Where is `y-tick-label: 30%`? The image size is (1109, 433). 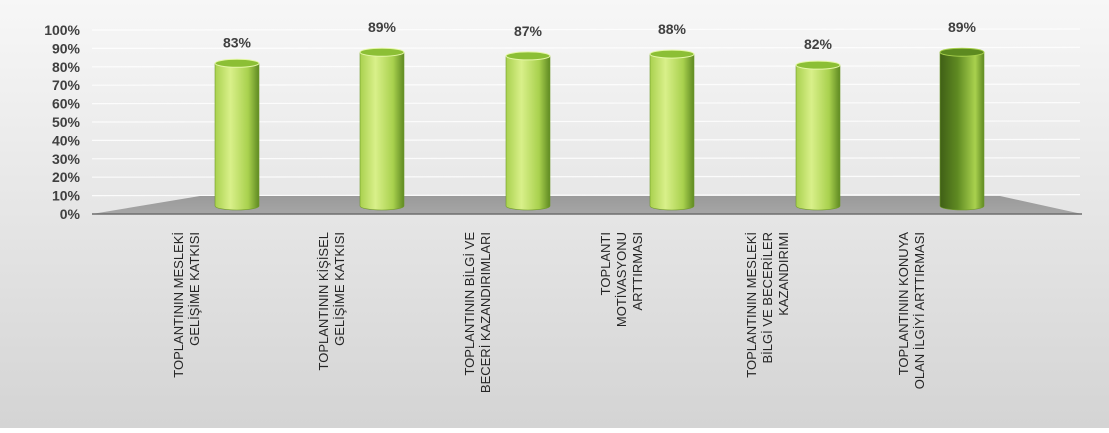
y-tick-label: 30% is located at coordinates (66, 159).